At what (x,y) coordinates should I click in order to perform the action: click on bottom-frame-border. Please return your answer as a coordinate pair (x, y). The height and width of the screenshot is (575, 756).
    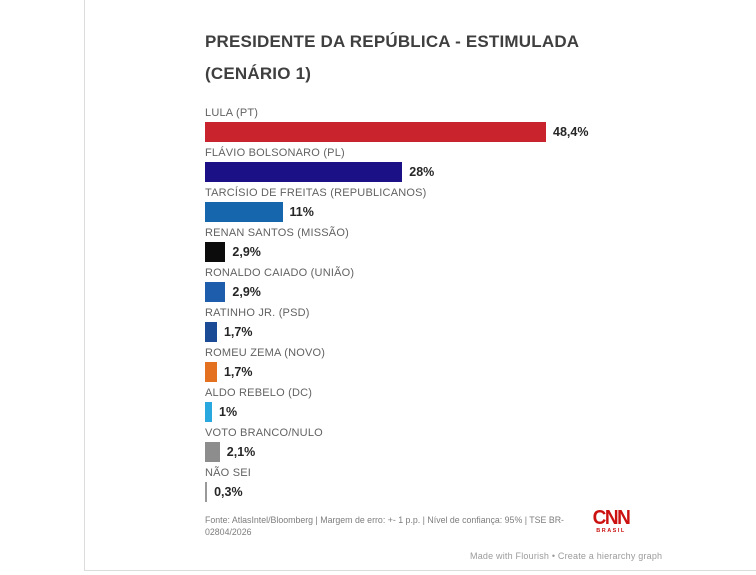
    Looking at the image, I should click on (420, 570).